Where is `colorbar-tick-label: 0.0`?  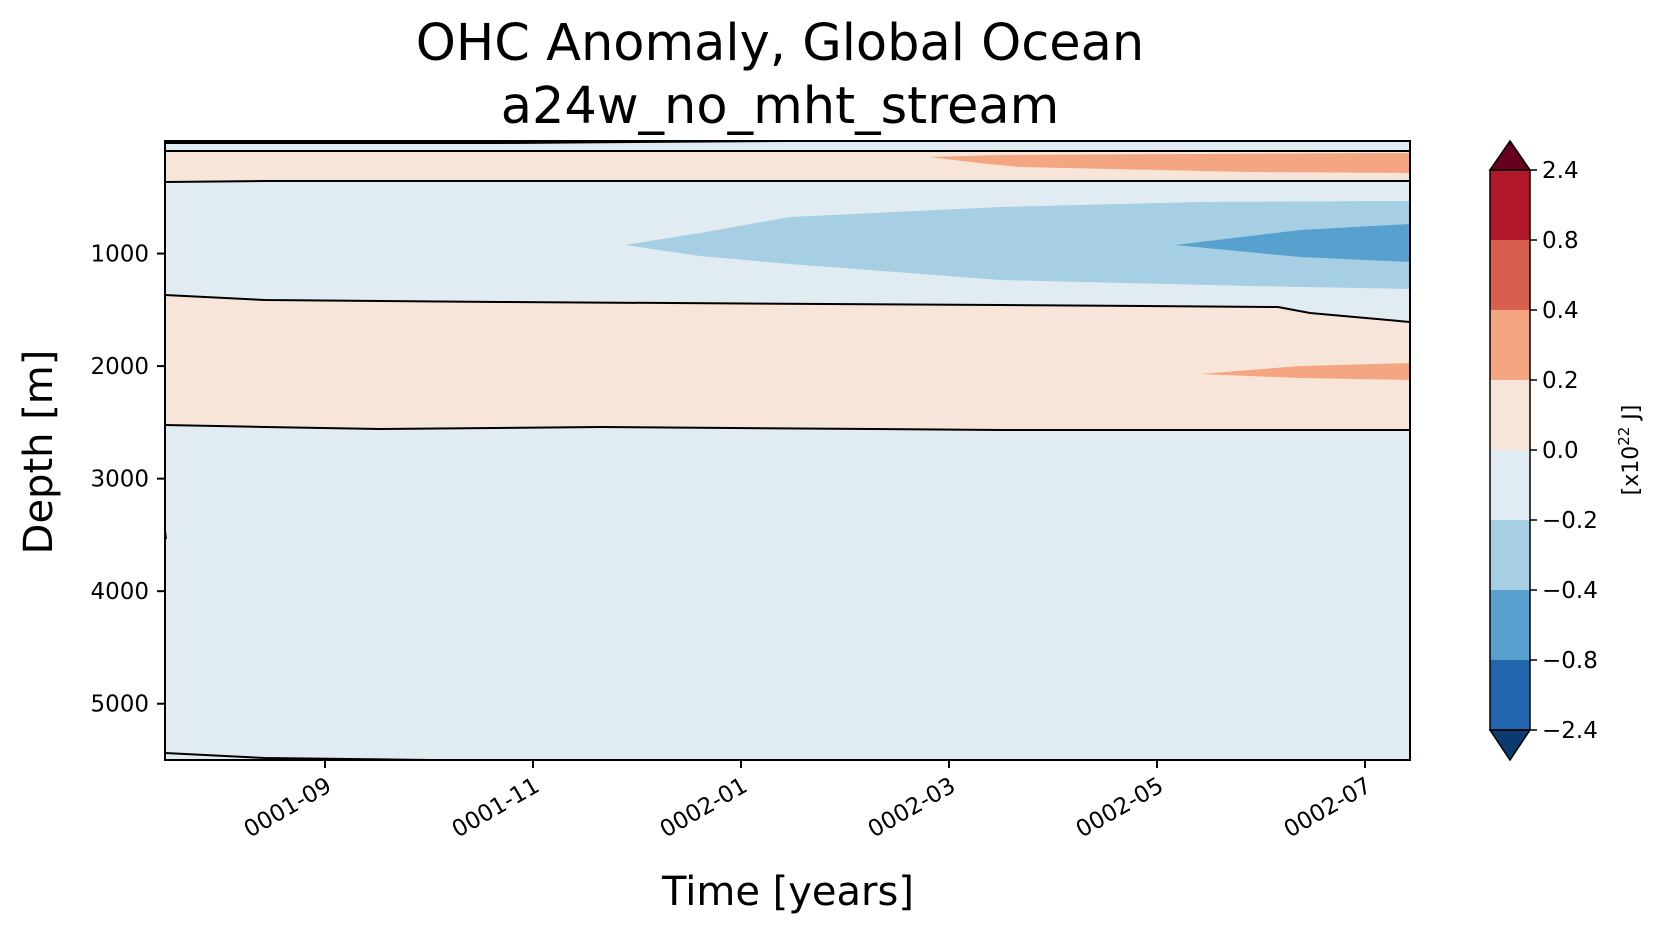 colorbar-tick-label: 0.0 is located at coordinates (1560, 451).